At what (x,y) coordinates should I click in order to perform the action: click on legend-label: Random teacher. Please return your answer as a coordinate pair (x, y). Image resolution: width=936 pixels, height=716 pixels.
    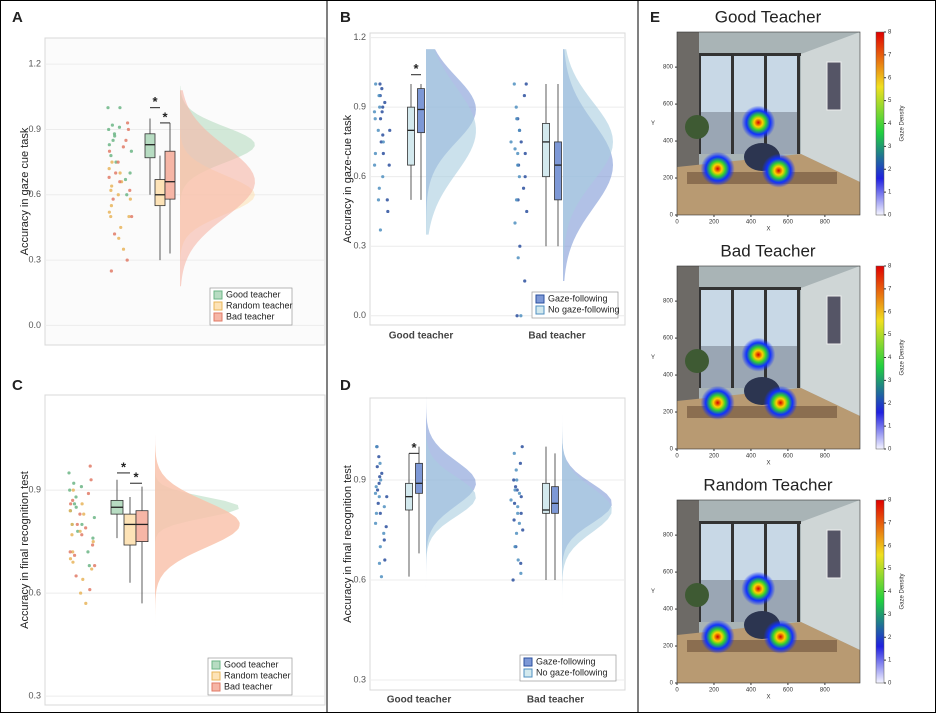
    Looking at the image, I should click on (257, 675).